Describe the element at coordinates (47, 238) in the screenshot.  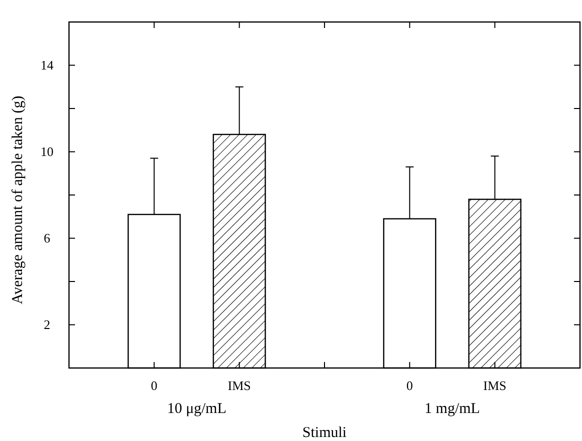
I see `y-tick-label: 6` at that location.